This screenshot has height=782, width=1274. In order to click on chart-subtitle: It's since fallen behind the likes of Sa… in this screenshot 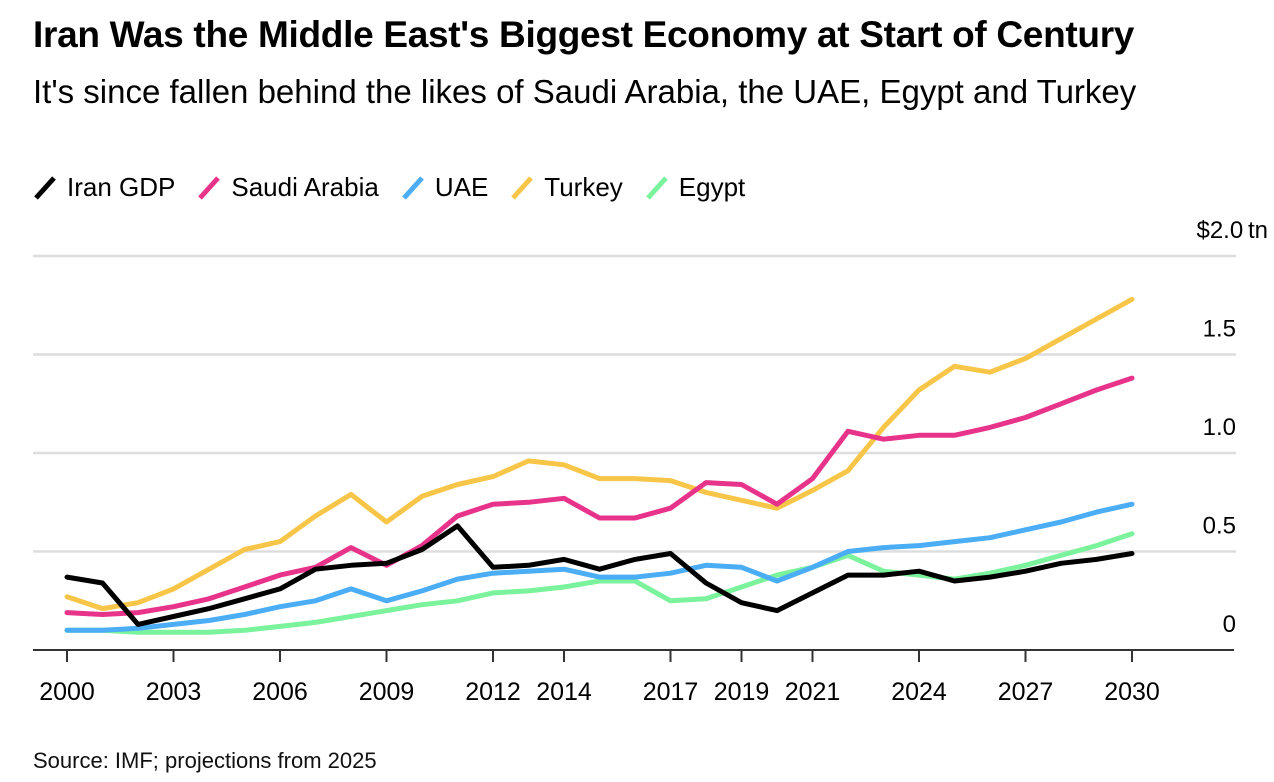, I will do `click(585, 91)`.